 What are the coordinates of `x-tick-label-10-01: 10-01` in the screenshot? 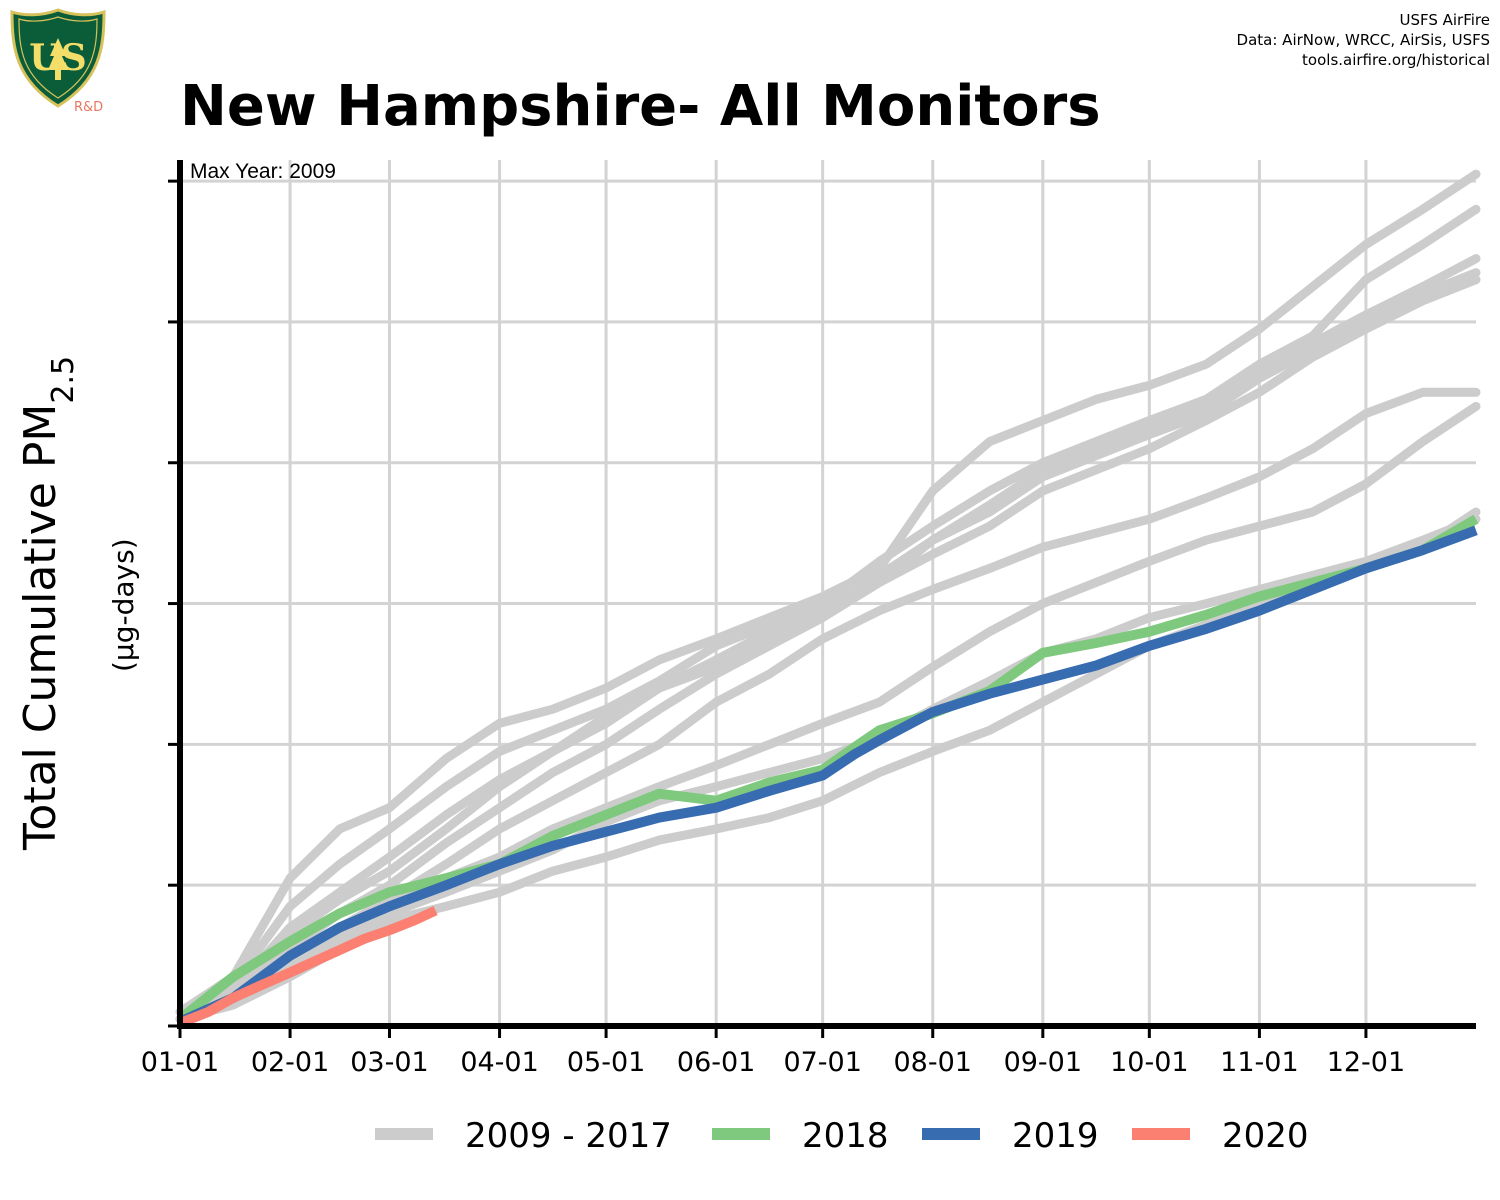 It's located at (1149, 1062).